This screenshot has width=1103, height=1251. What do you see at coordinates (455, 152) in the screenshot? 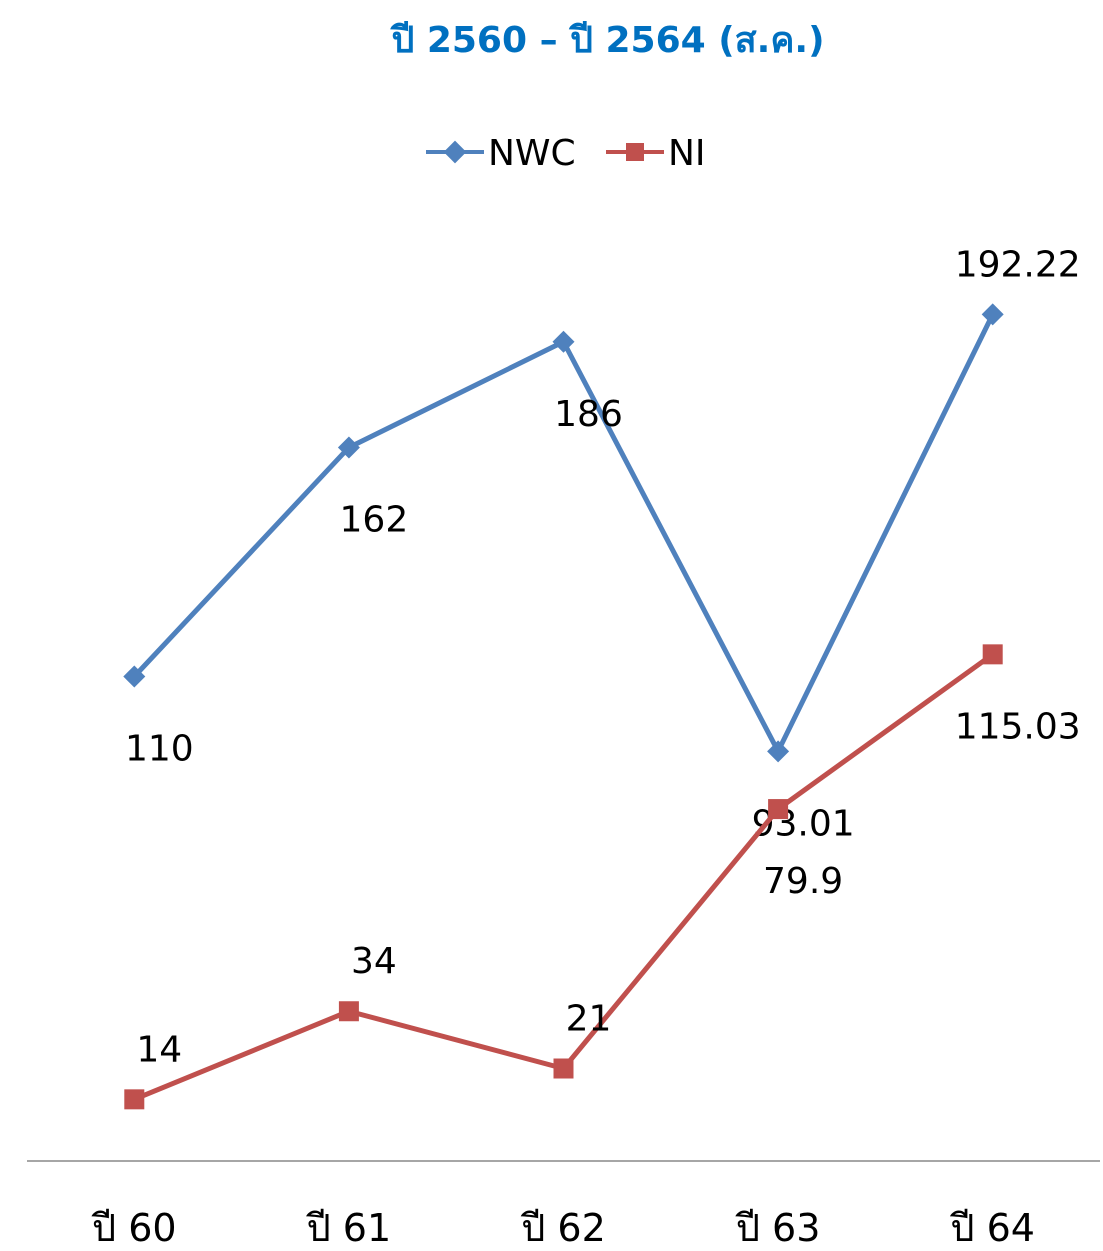
I see `legend-marker-nwc` at bounding box center [455, 152].